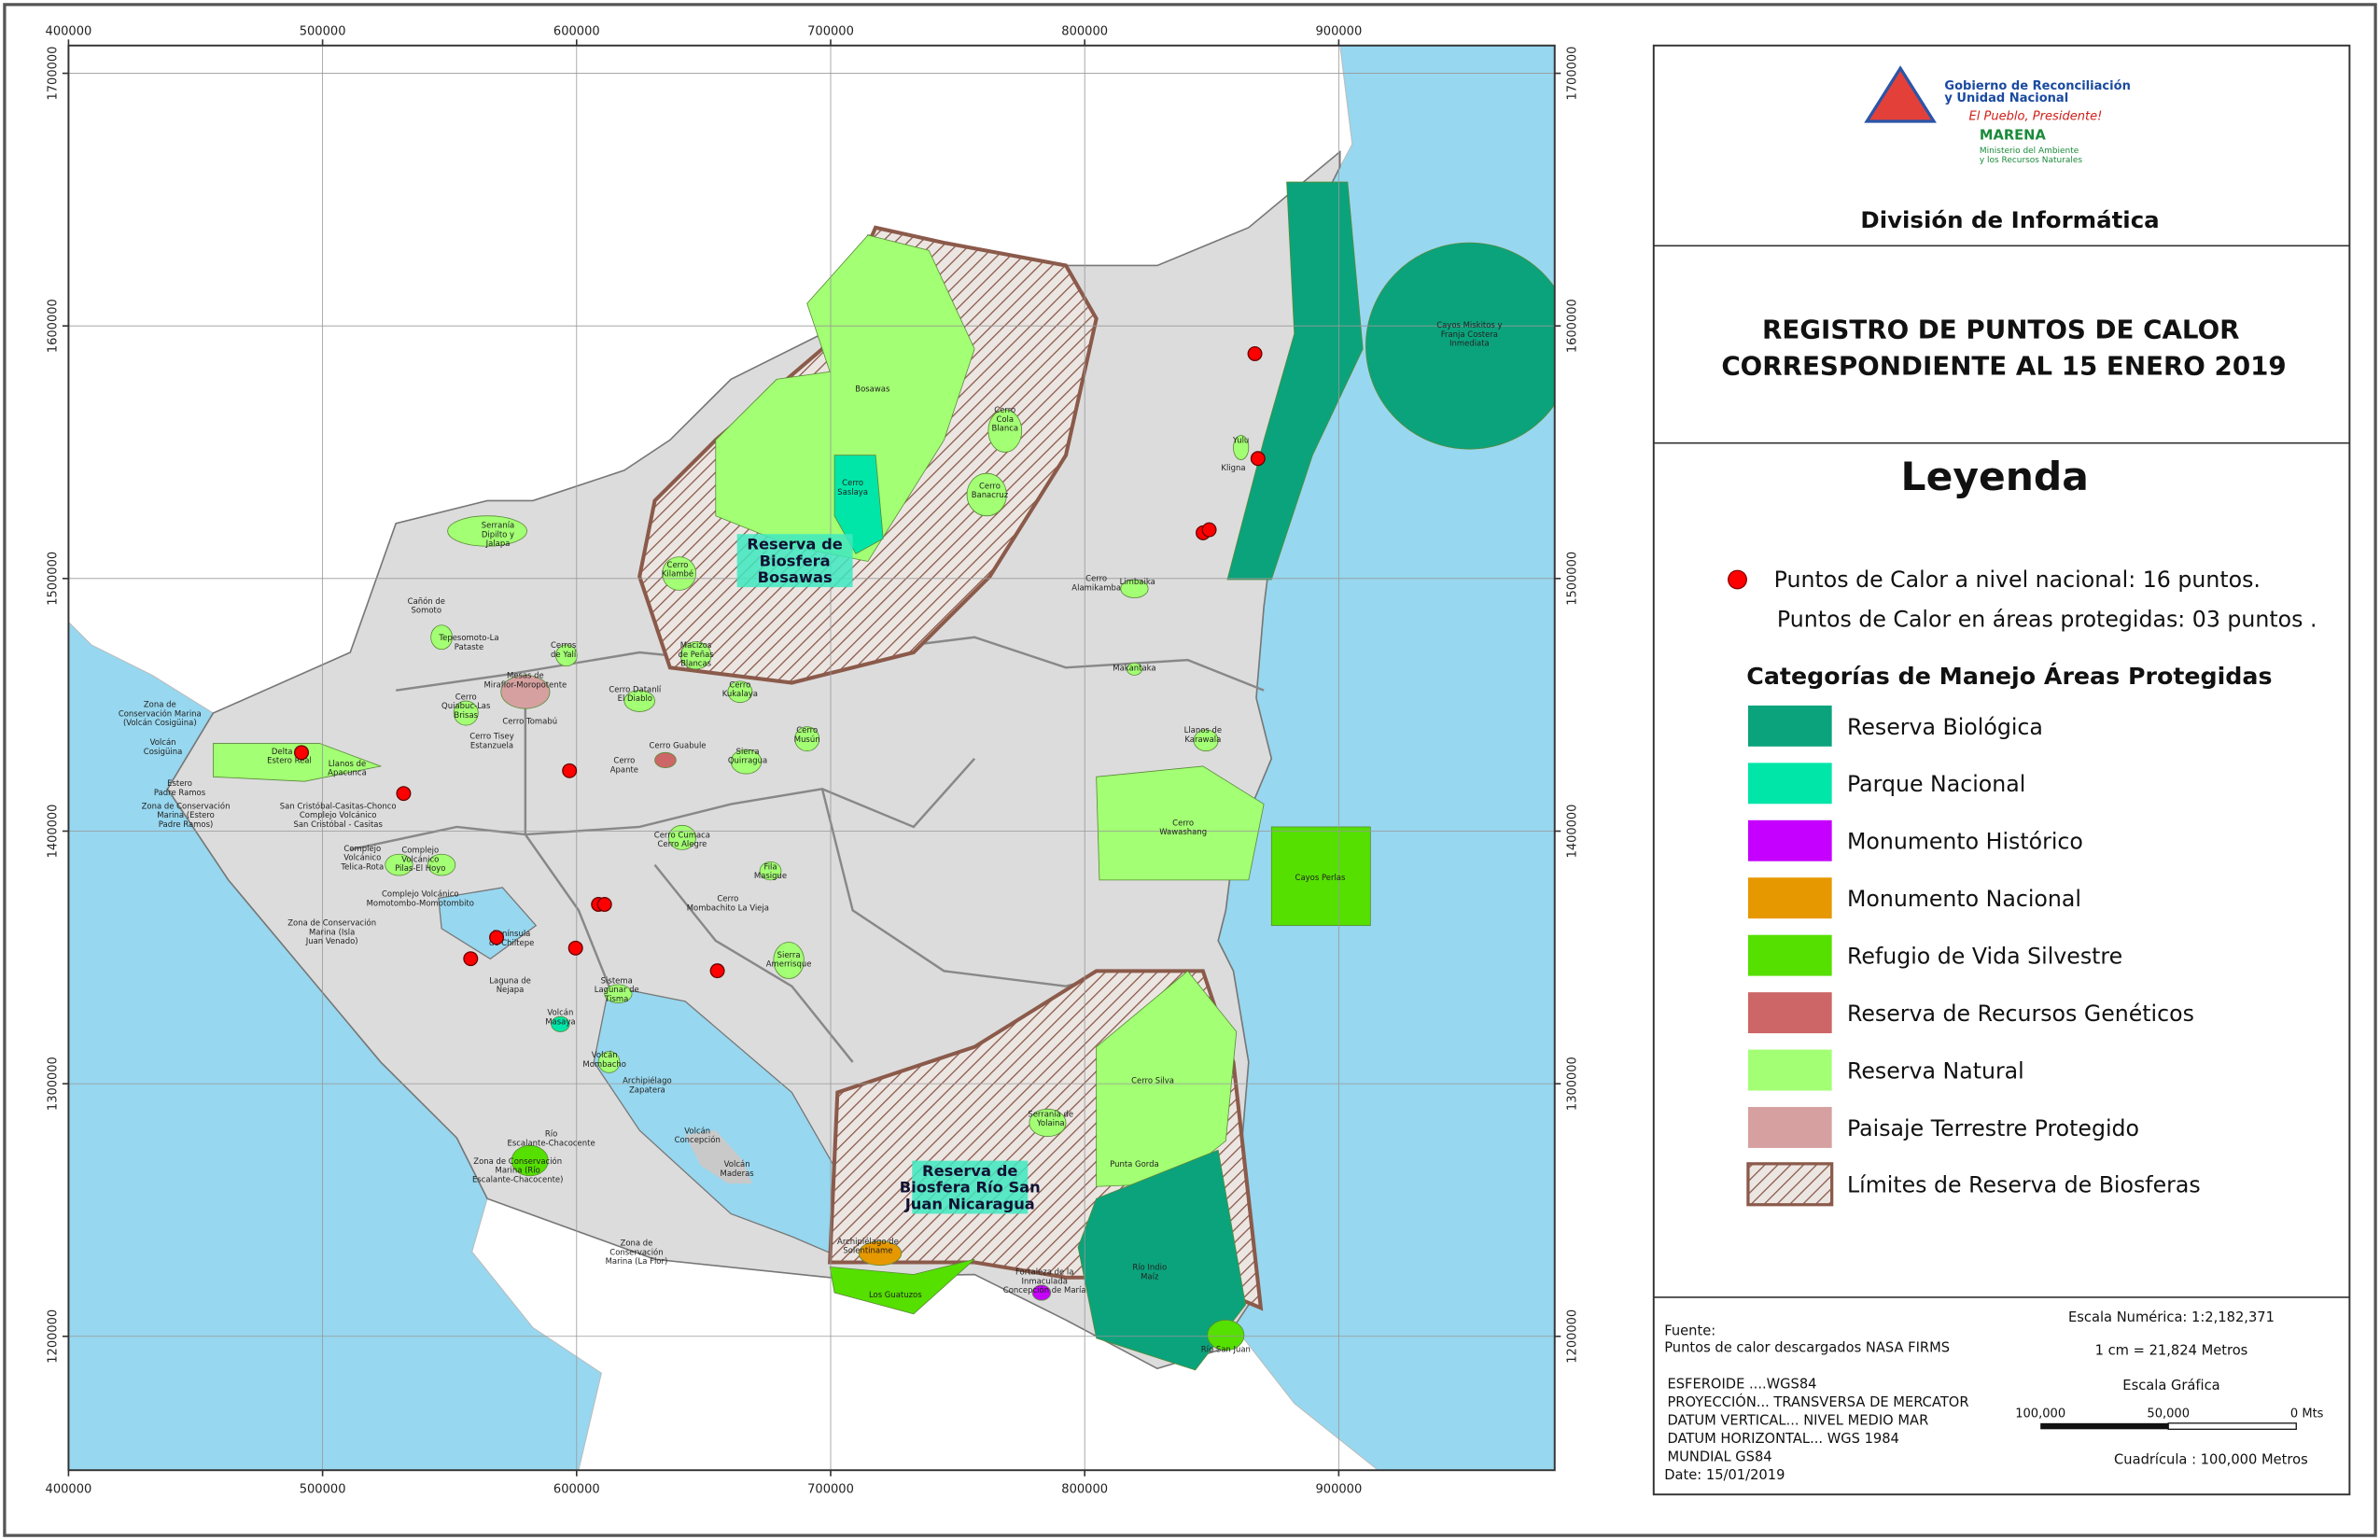 This screenshot has width=2380, height=1540. I want to click on label-line: Lagunar de, so click(617, 989).